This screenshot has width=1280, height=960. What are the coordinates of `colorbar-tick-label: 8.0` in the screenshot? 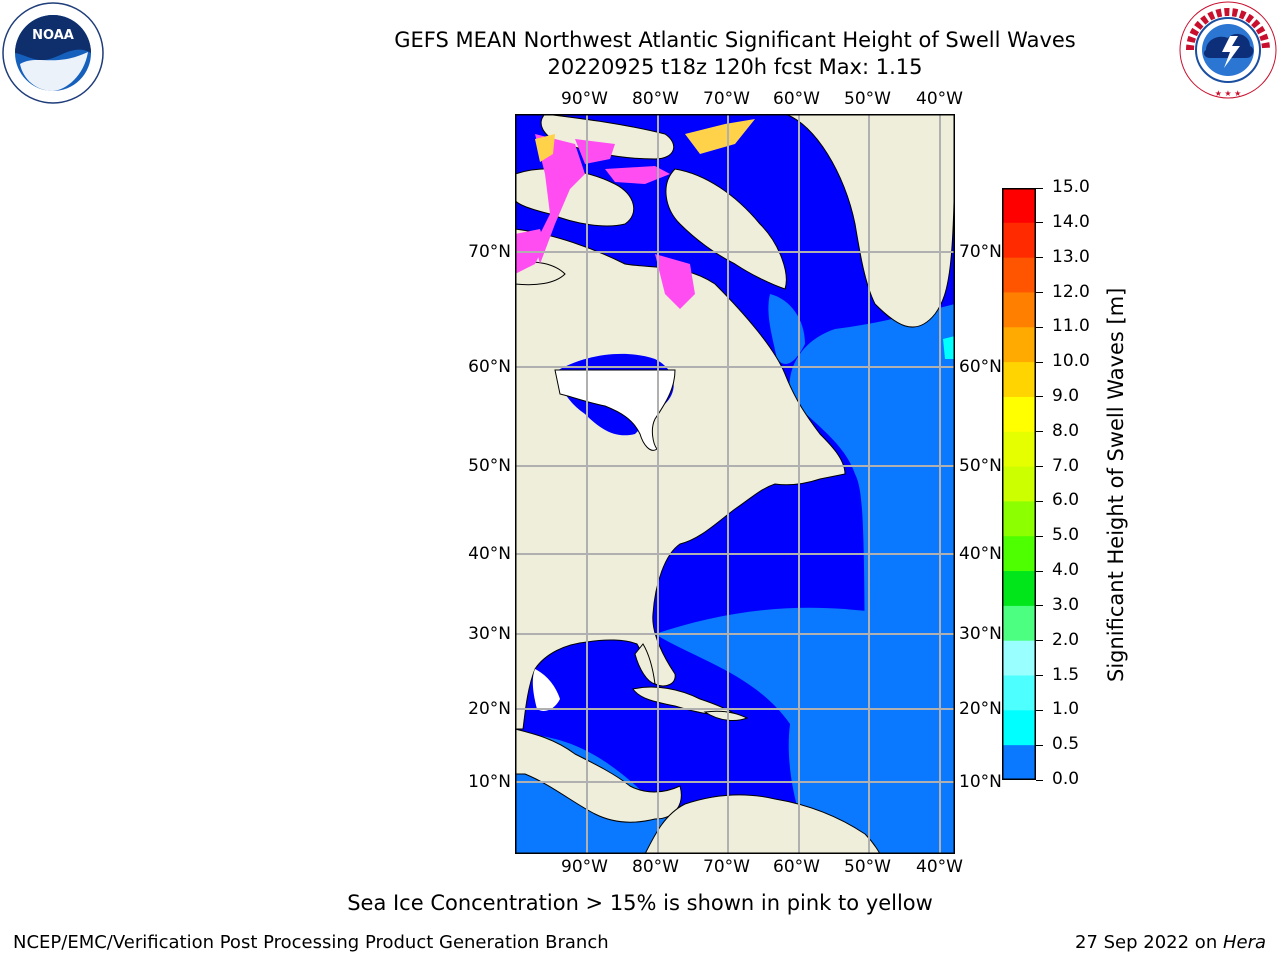 It's located at (1066, 430).